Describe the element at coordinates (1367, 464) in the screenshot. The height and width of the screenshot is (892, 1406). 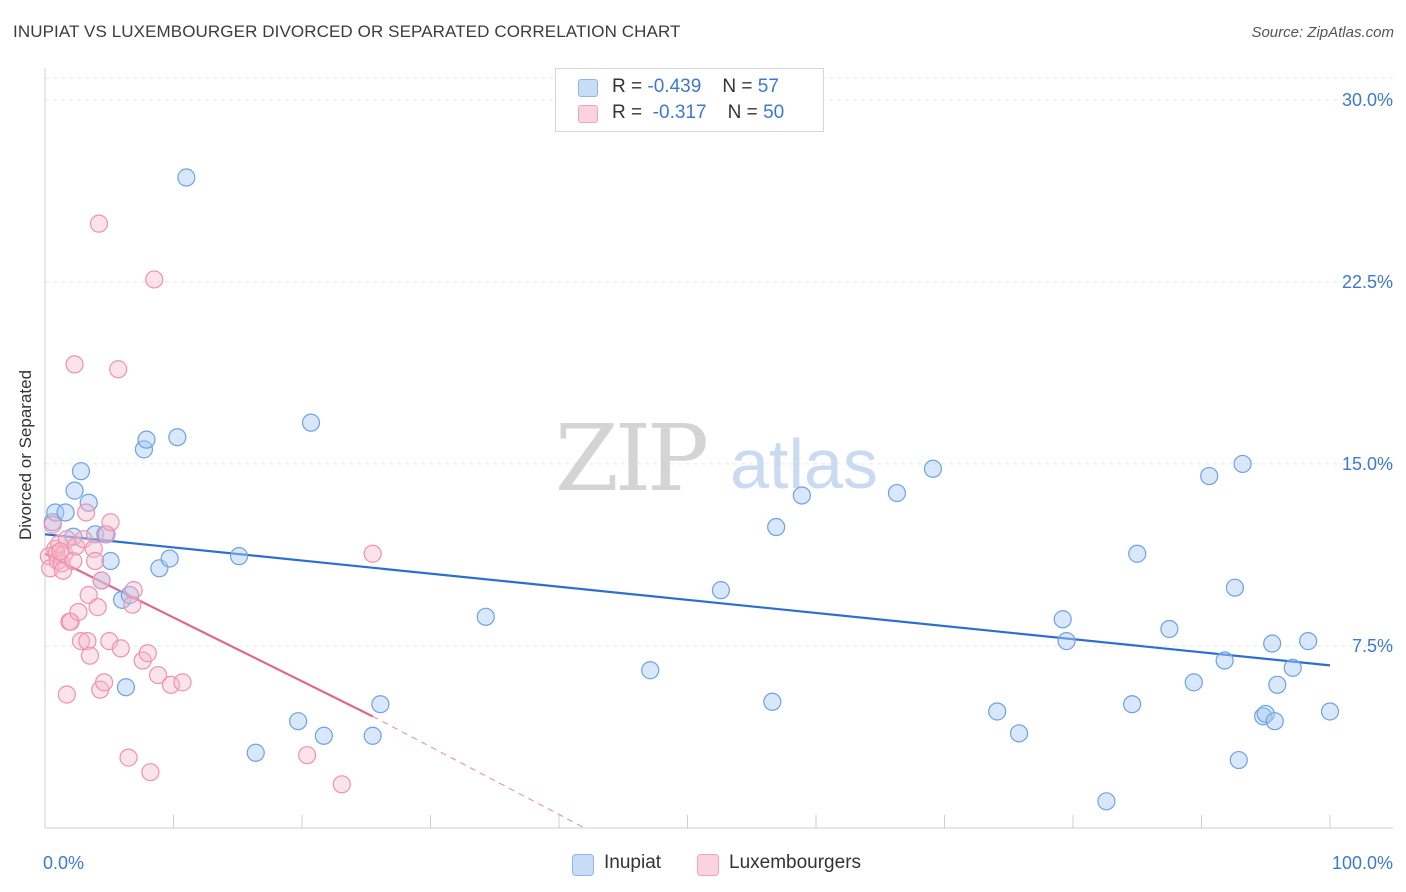
I see `y-tick-label: 15.0%` at that location.